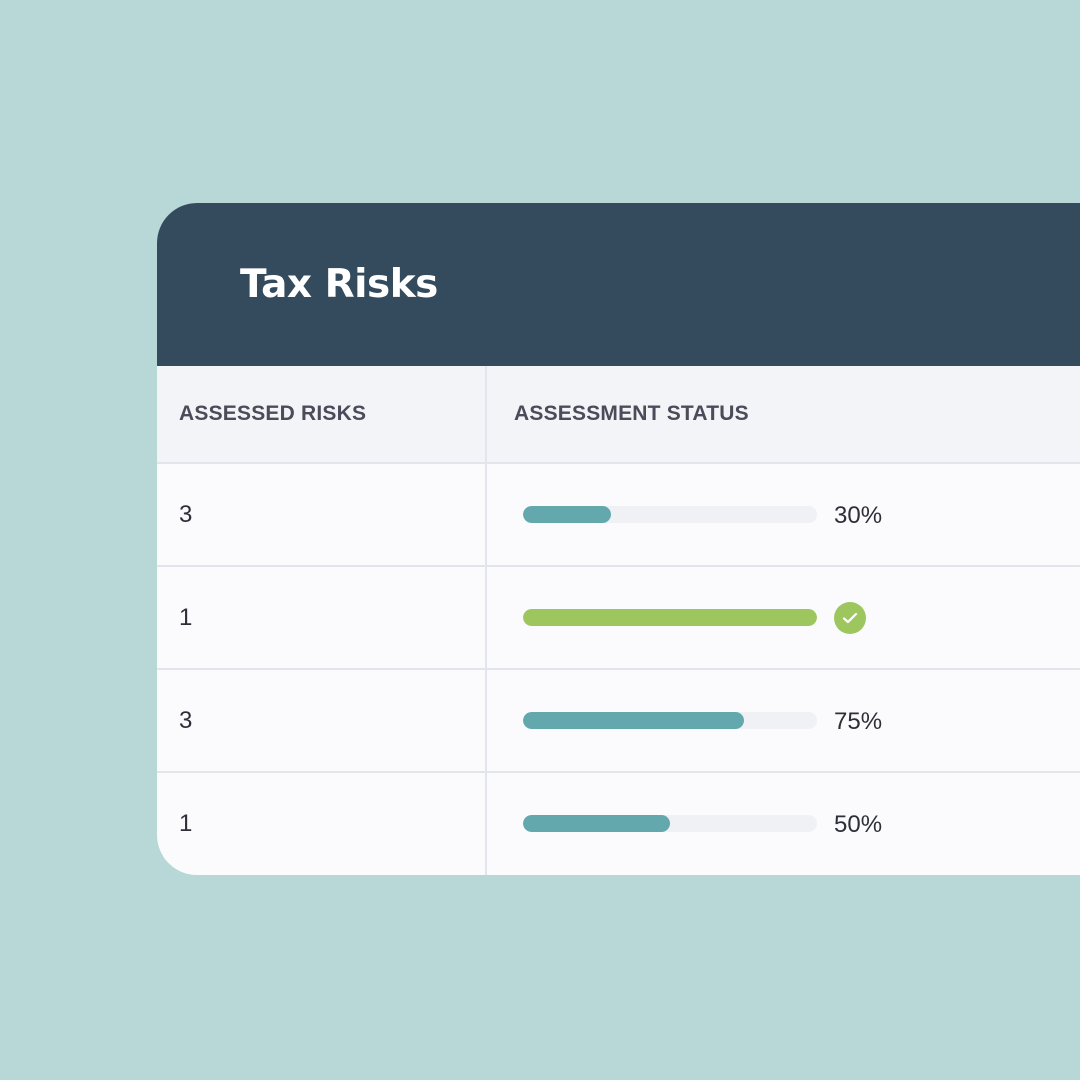 The height and width of the screenshot is (1080, 1080). I want to click on check-circle-icon, so click(850, 618).